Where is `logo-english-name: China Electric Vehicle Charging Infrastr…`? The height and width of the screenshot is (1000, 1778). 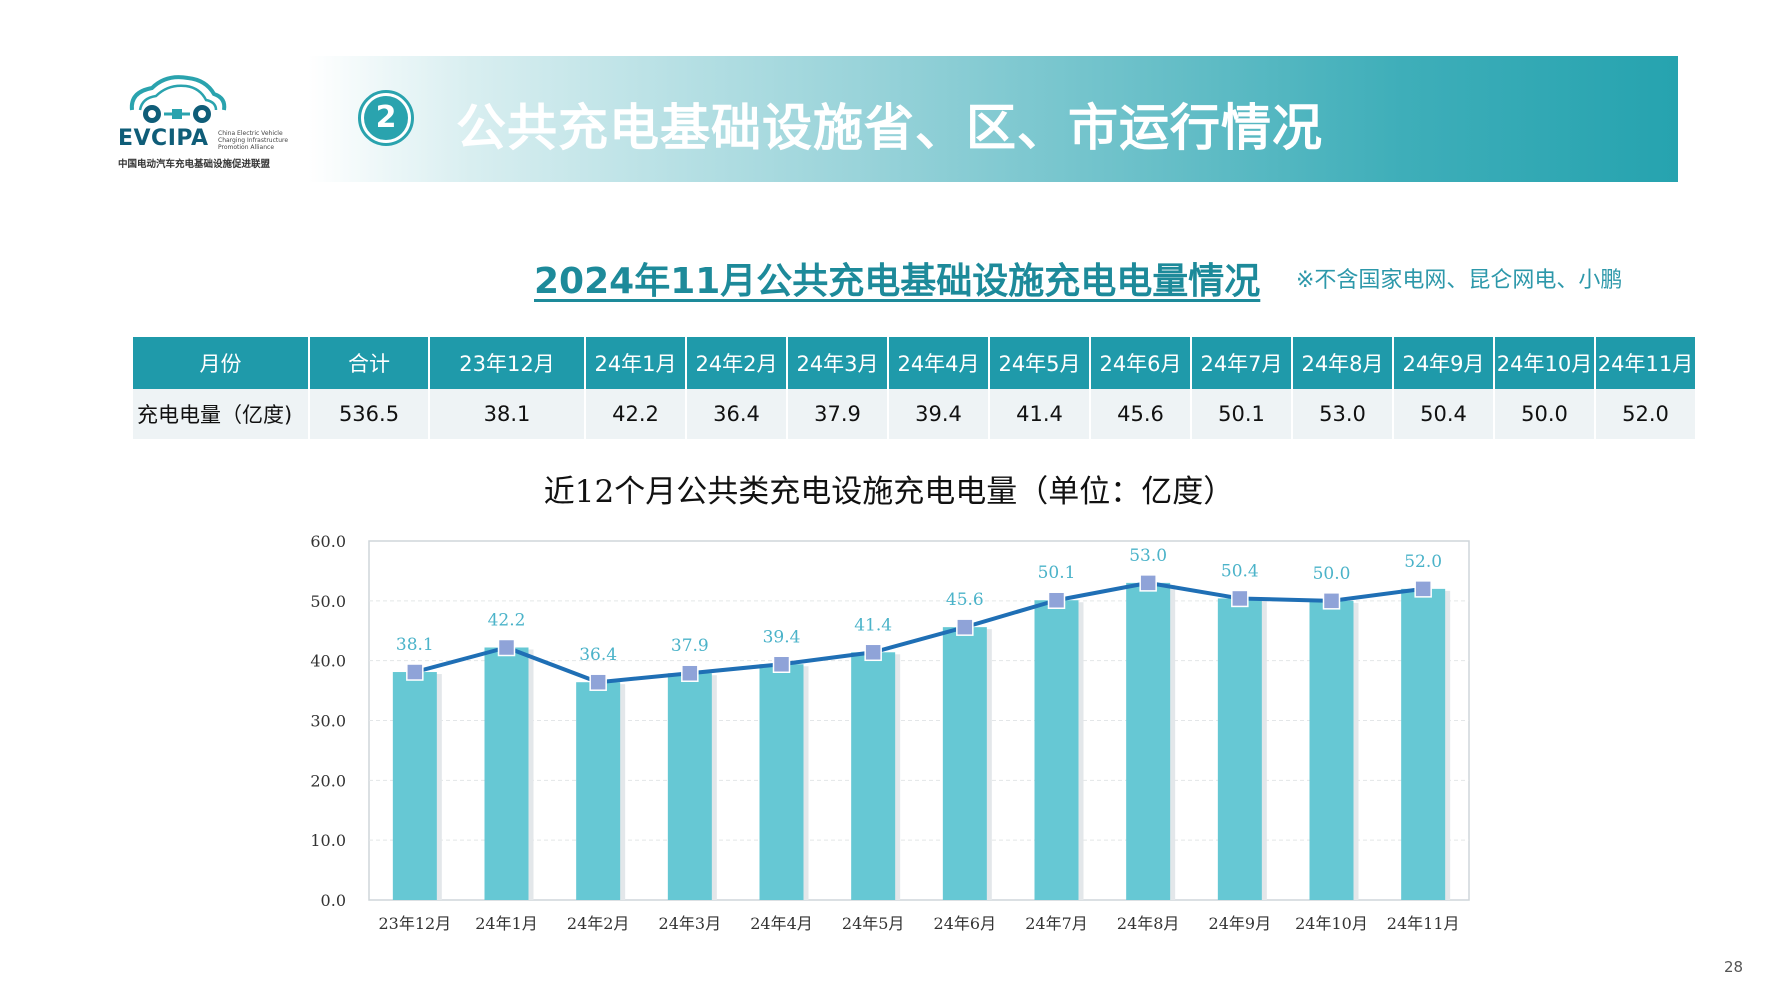 logo-english-name: China Electric Vehicle Charging Infrastr… is located at coordinates (253, 140).